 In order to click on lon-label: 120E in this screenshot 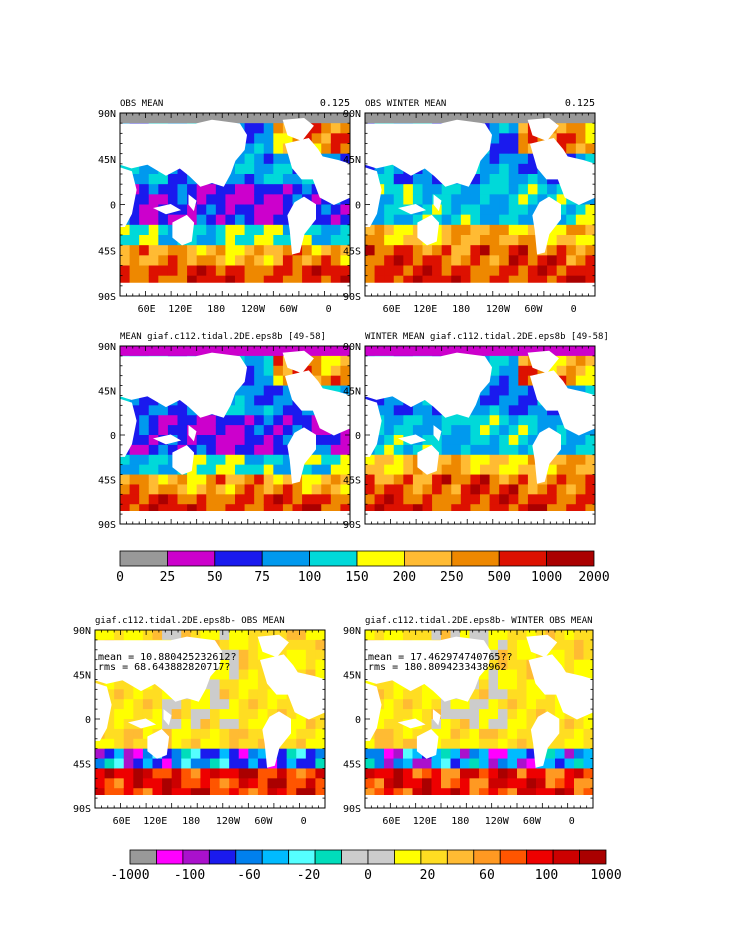, I will do `click(155, 821)`.